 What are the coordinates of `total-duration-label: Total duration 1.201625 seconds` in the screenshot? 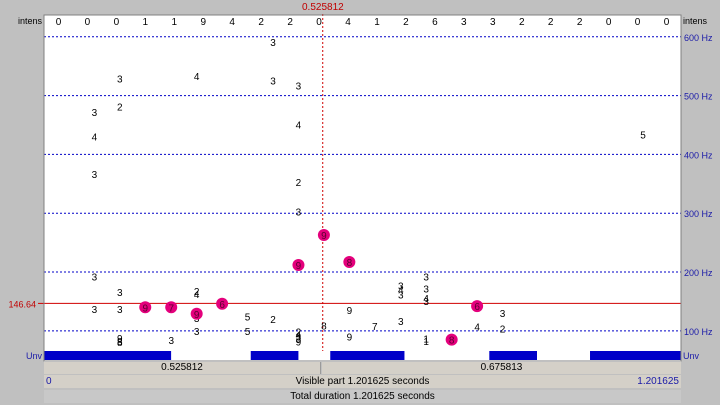 It's located at (362, 396).